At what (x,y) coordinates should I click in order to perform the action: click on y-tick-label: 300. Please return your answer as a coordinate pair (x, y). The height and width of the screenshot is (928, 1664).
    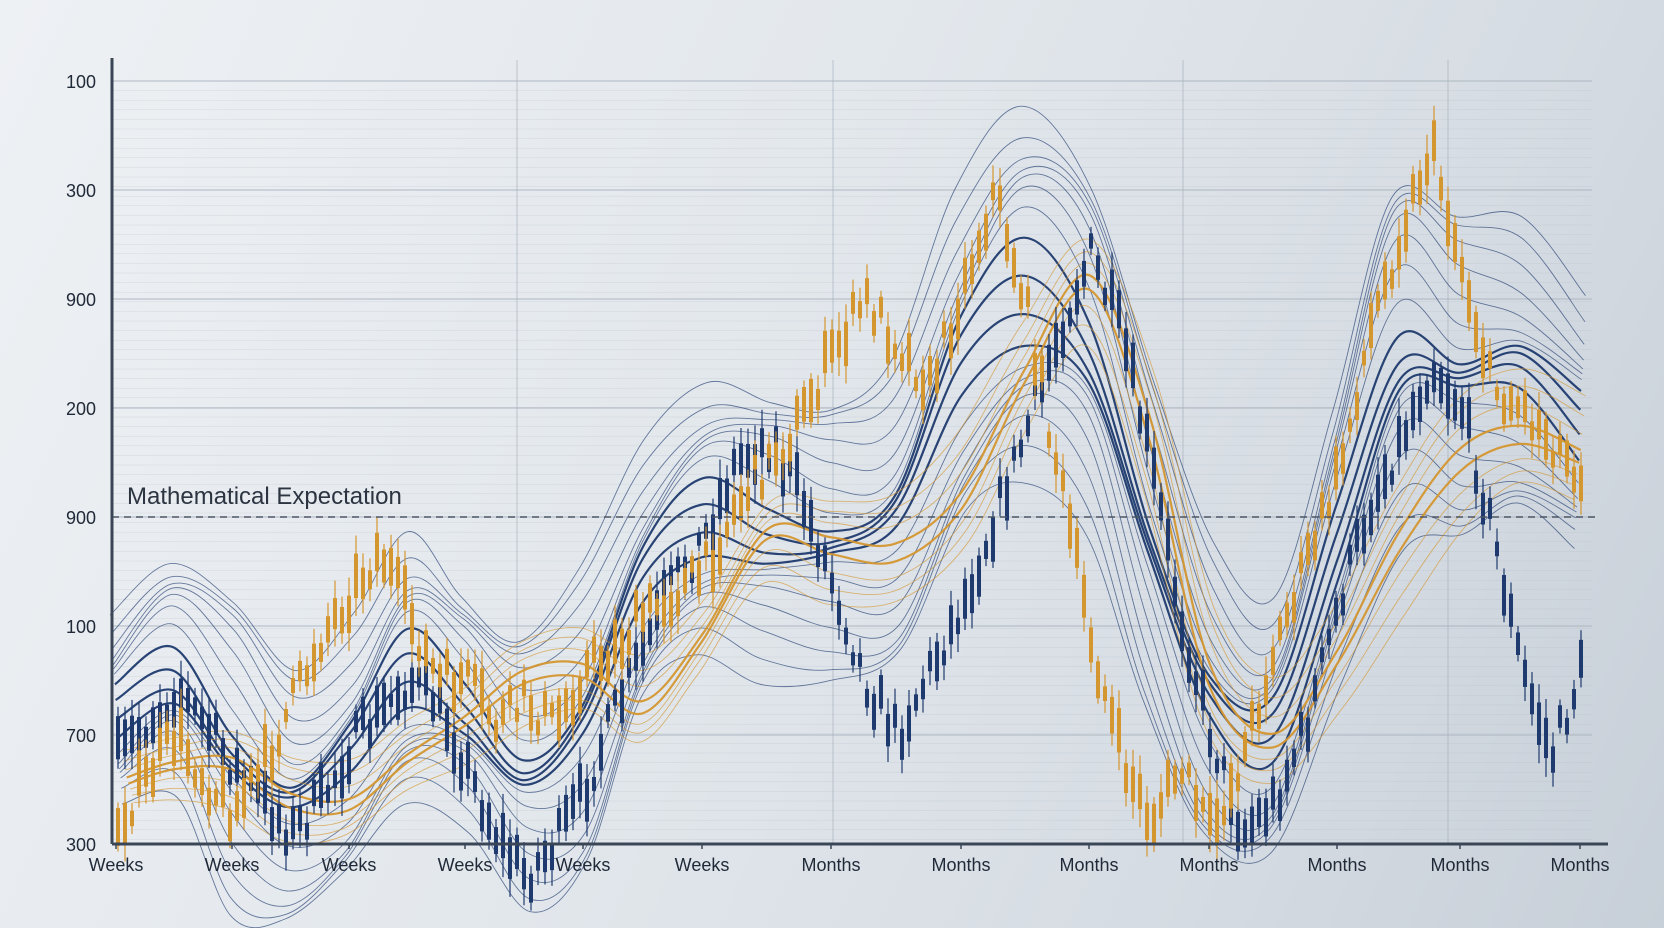
    Looking at the image, I should click on (81, 191).